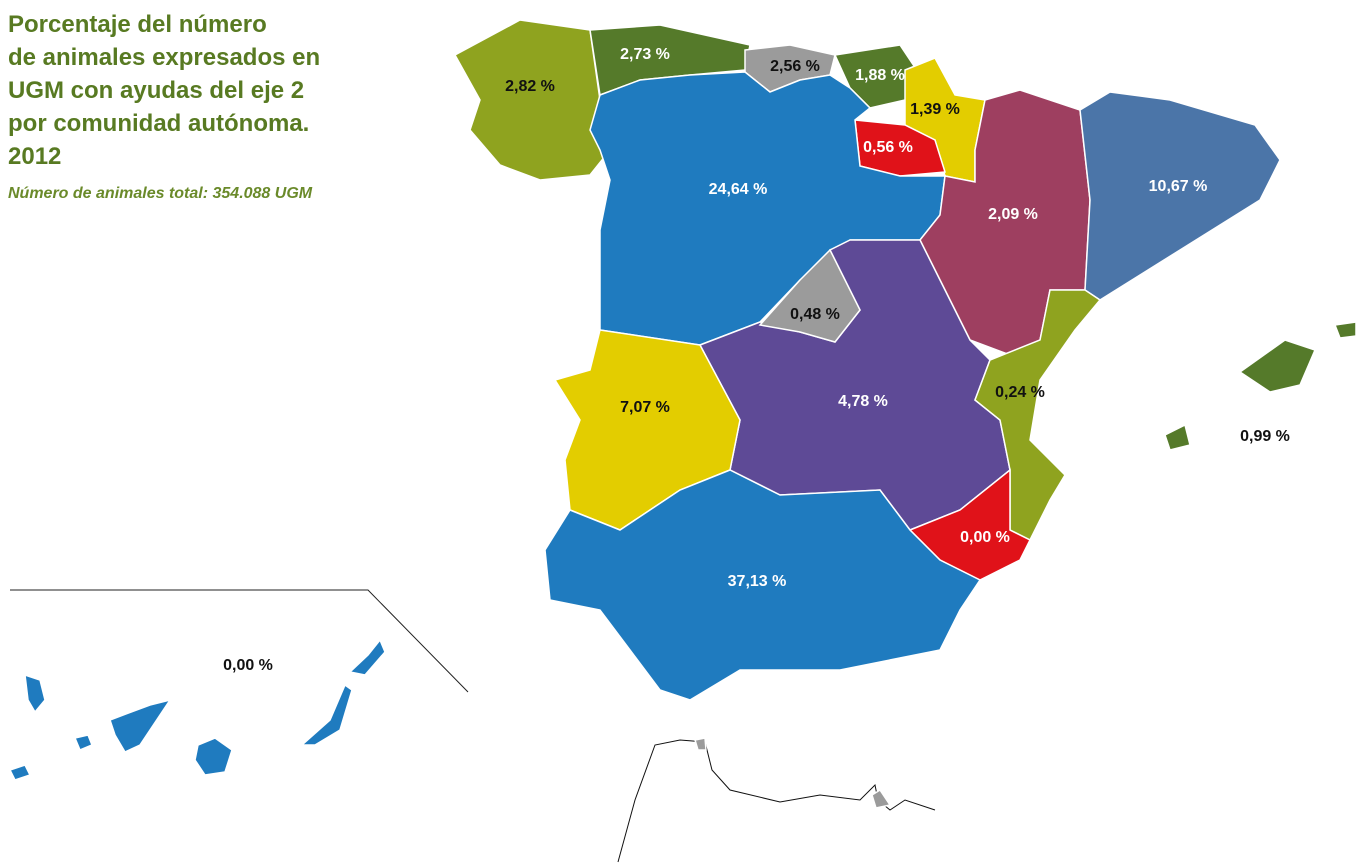  What do you see at coordinates (645, 54) in the screenshot?
I see `region-label: 2,73 %` at bounding box center [645, 54].